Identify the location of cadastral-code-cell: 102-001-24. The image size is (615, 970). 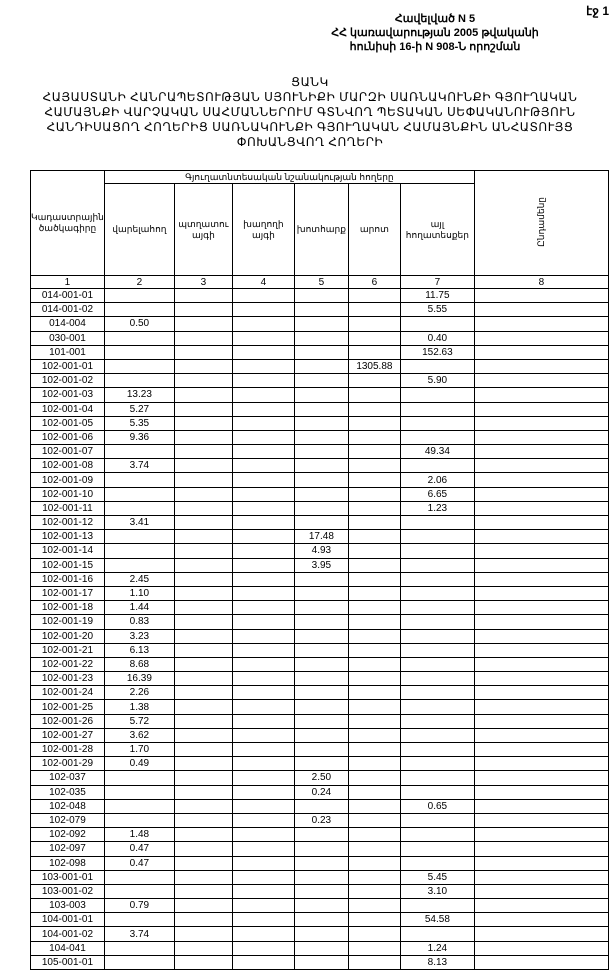
(67, 693).